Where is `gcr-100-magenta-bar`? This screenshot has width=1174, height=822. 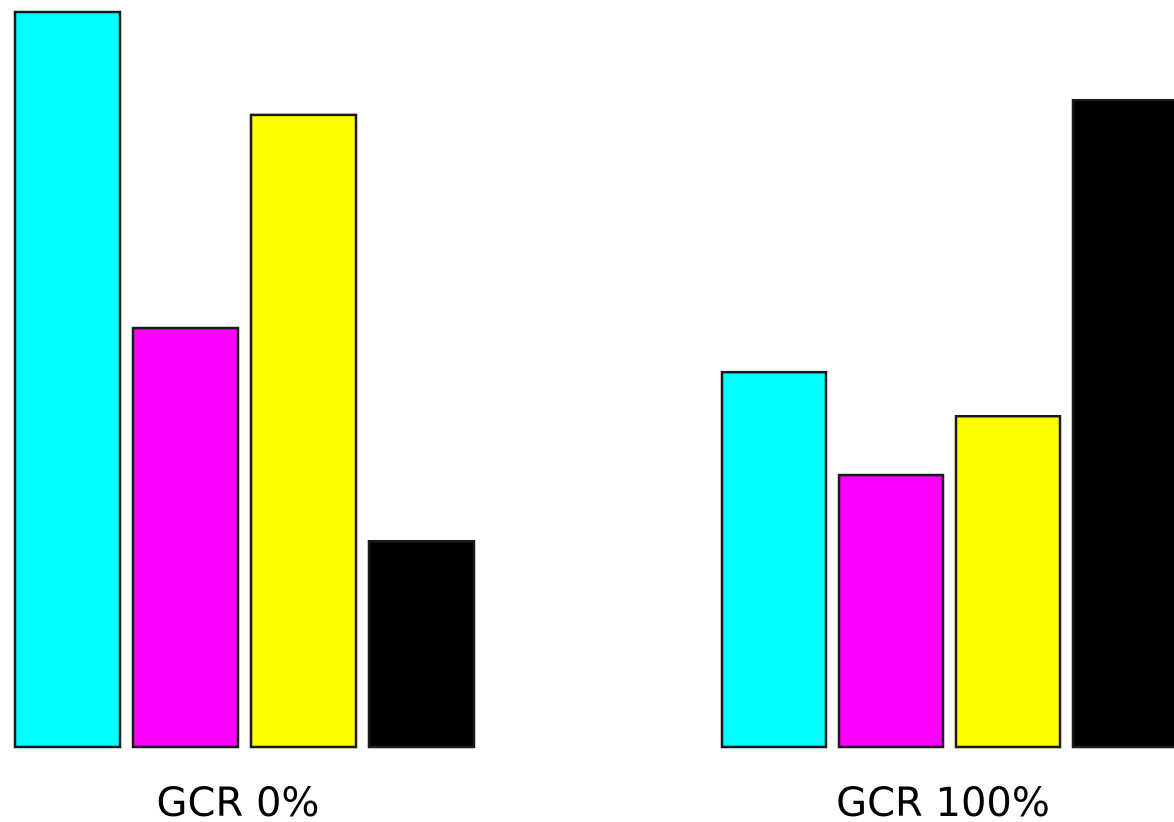 gcr-100-magenta-bar is located at coordinates (891, 611).